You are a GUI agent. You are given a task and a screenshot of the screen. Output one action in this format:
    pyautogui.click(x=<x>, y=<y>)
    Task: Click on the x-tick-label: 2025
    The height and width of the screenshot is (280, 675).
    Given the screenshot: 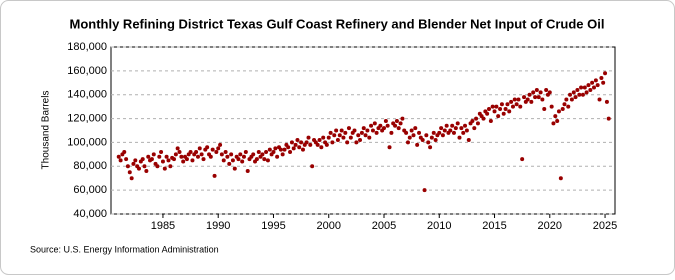 What is the action you would take?
    pyautogui.click(x=605, y=226)
    